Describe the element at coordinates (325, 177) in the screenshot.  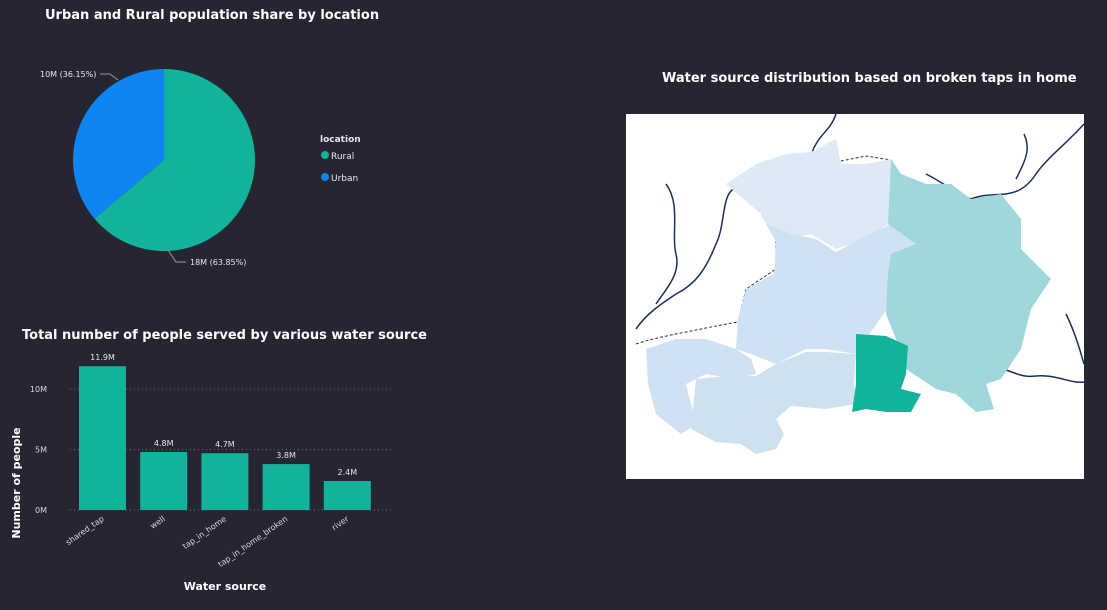
I see `legend-urban-marker` at that location.